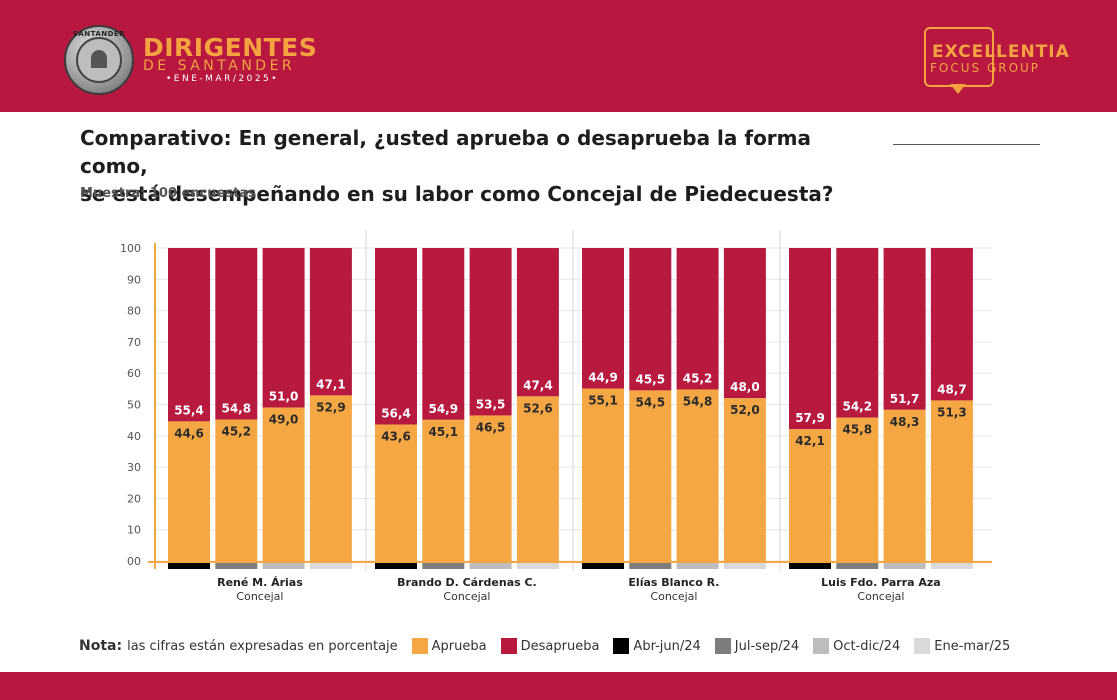 This screenshot has width=1117, height=700. What do you see at coordinates (881, 582) in the screenshot?
I see `group-name-label: Luis Fdo. Parra Aza` at bounding box center [881, 582].